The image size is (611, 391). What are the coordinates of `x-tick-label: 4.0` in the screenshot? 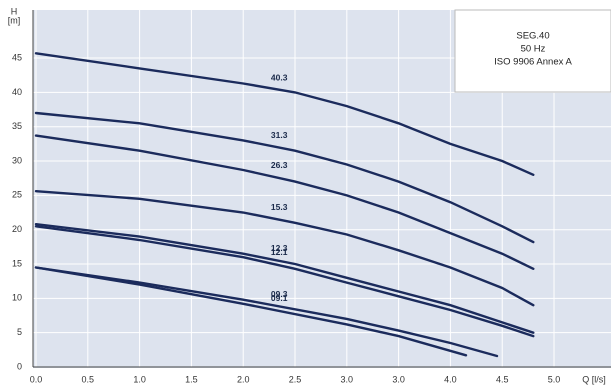 It's located at (450, 379).